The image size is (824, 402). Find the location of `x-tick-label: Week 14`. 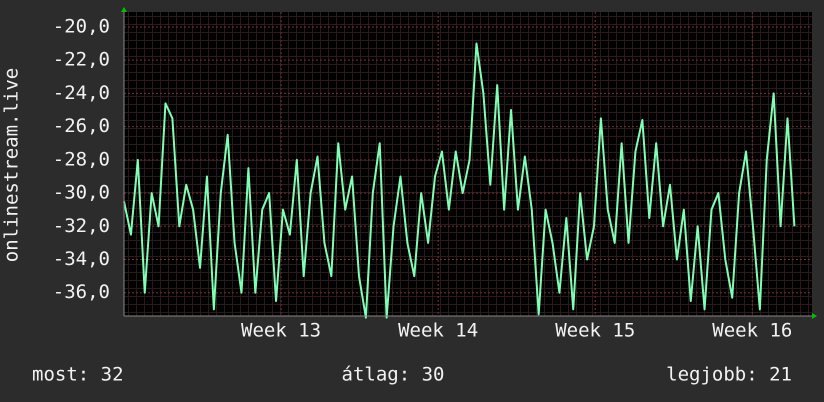

x-tick-label: Week 14 is located at coordinates (438, 331).